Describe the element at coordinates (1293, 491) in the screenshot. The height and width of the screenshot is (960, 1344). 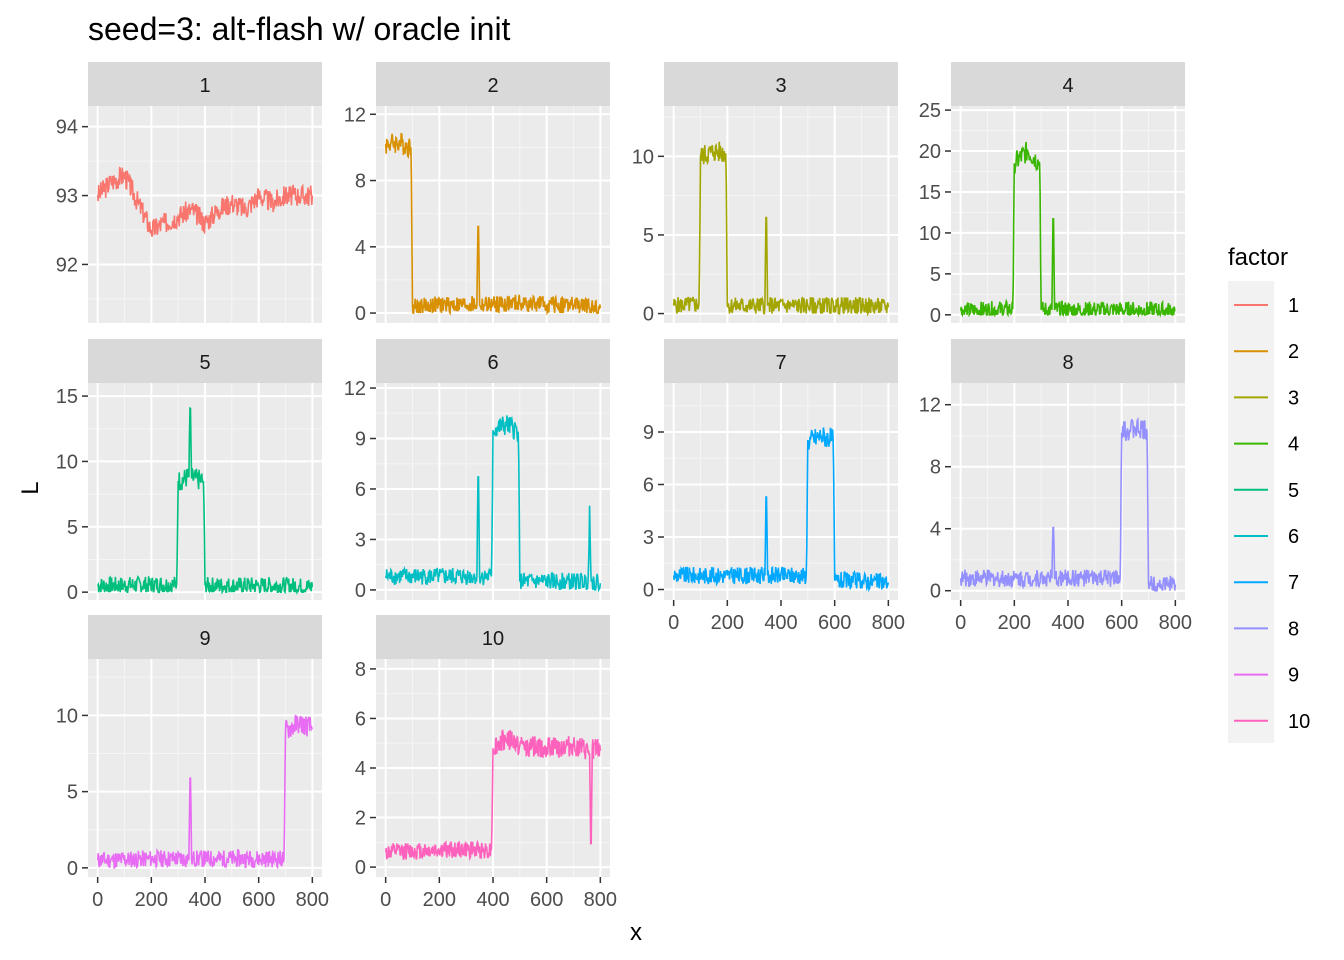
I see `legend-label-5: 5` at that location.